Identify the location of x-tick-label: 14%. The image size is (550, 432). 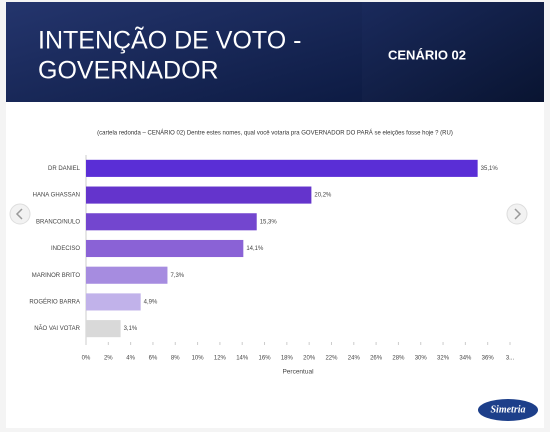
(242, 359).